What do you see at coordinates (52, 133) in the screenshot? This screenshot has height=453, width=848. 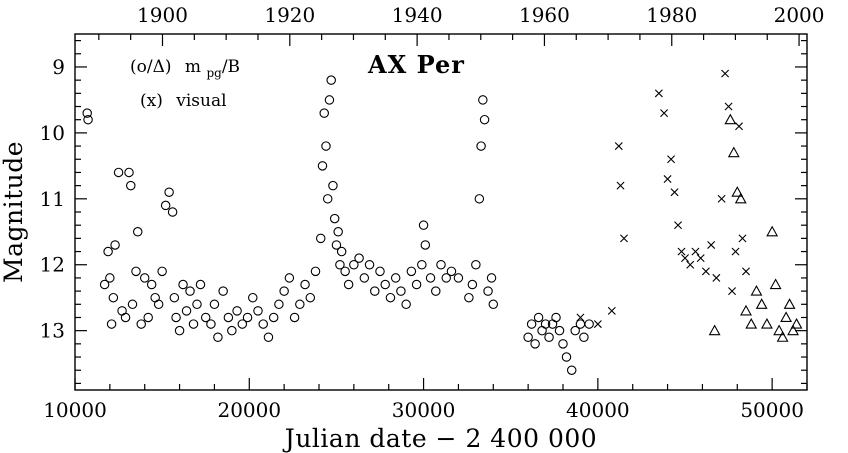 I see `y-tick-label-10: 10` at bounding box center [52, 133].